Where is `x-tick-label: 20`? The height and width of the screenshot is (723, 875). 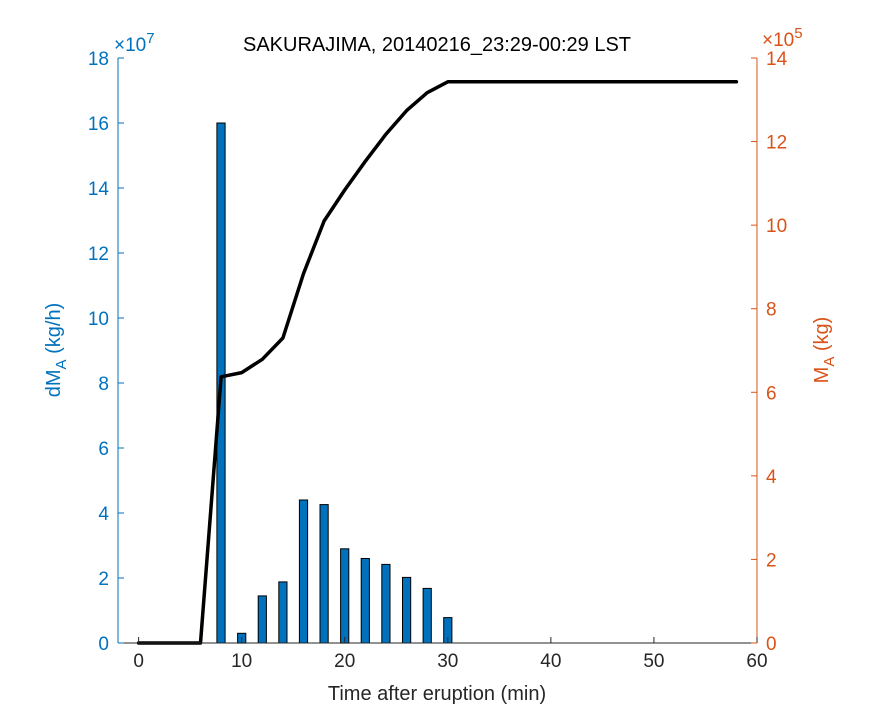
x-tick-label: 20 is located at coordinates (344, 661).